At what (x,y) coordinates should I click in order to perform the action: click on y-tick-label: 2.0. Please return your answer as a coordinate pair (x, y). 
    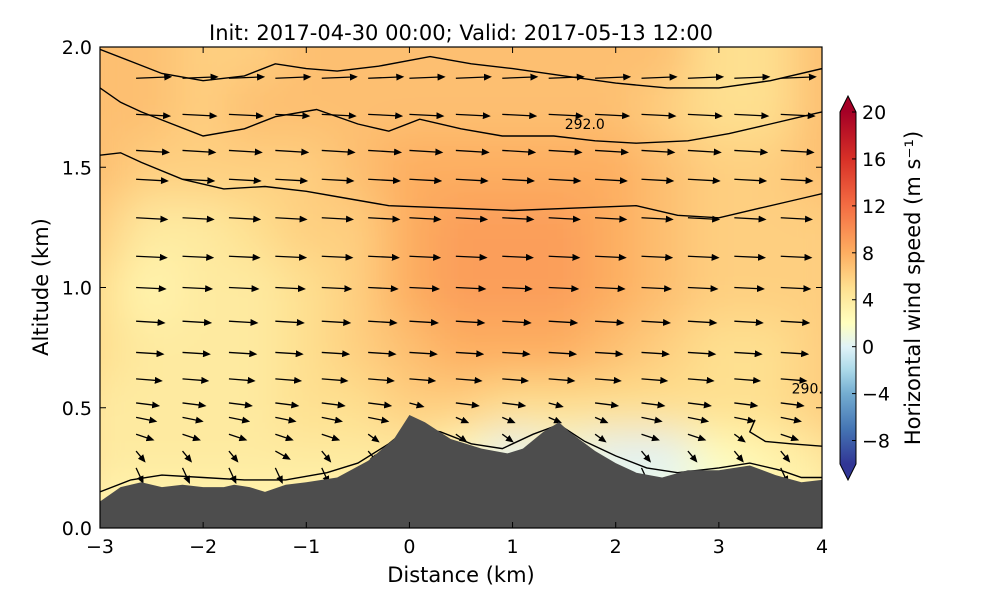
    Looking at the image, I should click on (77, 48).